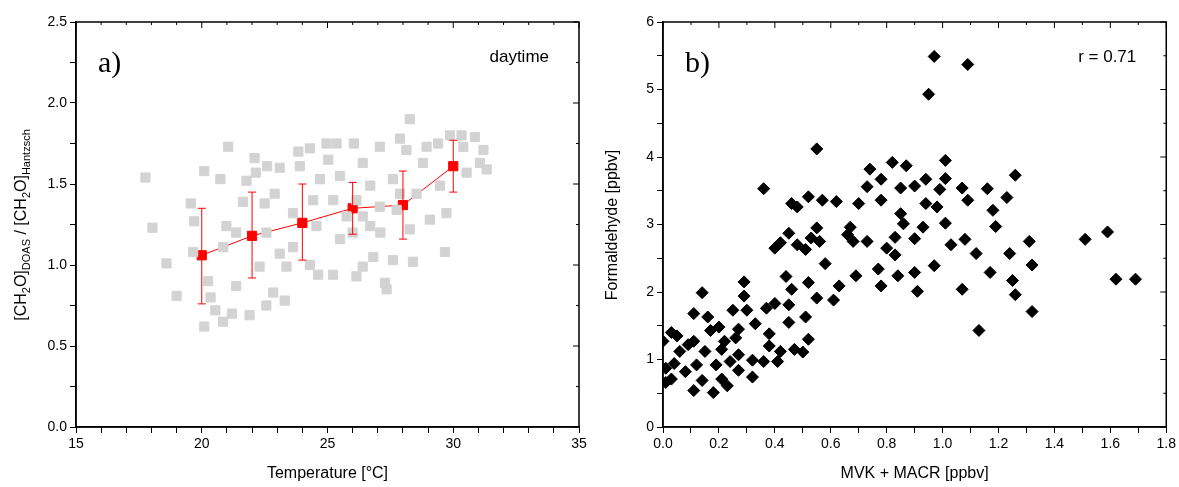 The height and width of the screenshot is (487, 1179). What do you see at coordinates (719, 443) in the screenshot?
I see `x-tick-label: 0.2` at bounding box center [719, 443].